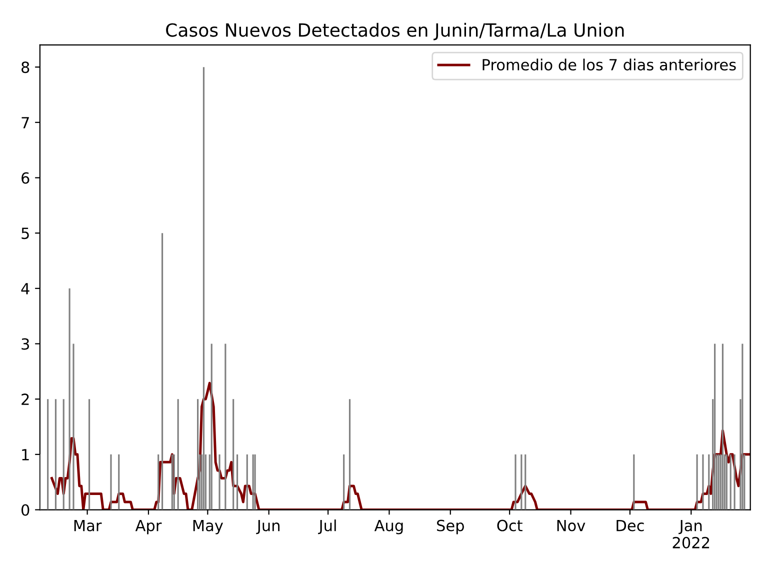  I want to click on x-tick-label: Oct, so click(509, 526).